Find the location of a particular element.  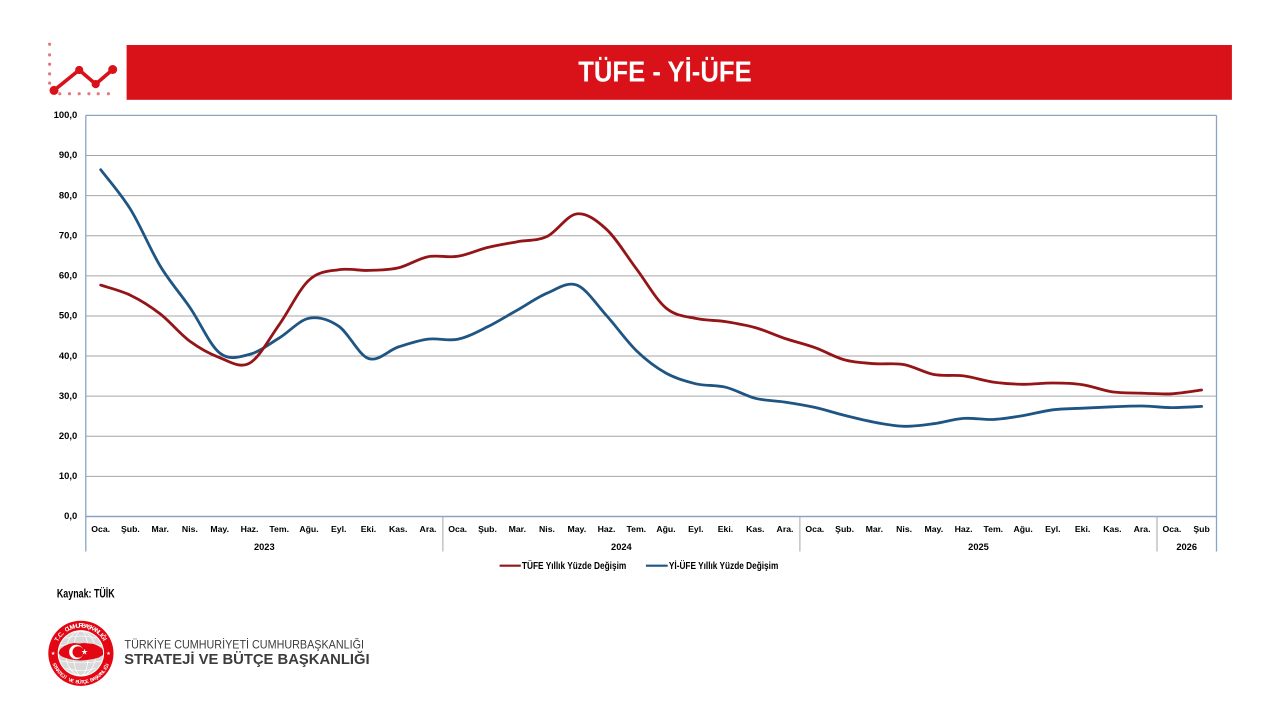

svg-text: Ç is located at coordinates (85, 682).